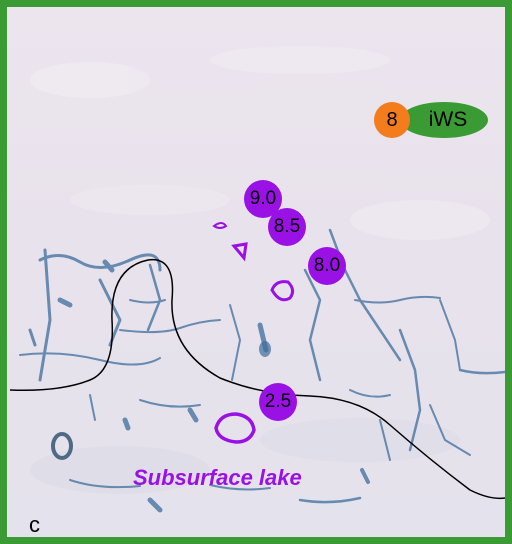 Image resolution: width=512 pixels, height=544 pixels. I want to click on depth-marker: 2.5, so click(278, 402).